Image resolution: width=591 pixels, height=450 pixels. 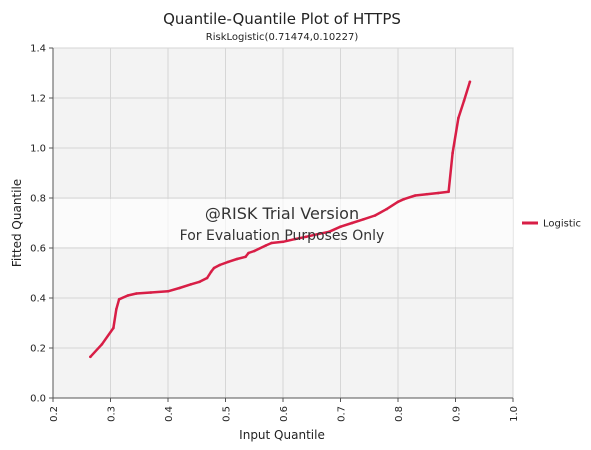 What do you see at coordinates (514, 414) in the screenshot?
I see `x-tick-label: 1.0` at bounding box center [514, 414].